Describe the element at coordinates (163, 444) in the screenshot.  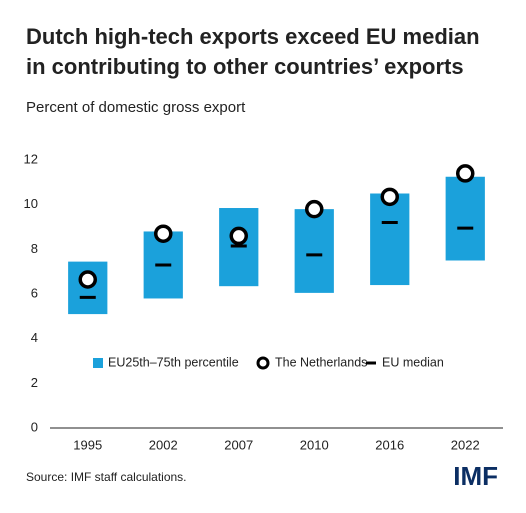
I see `x-tick-label: 2002` at that location.